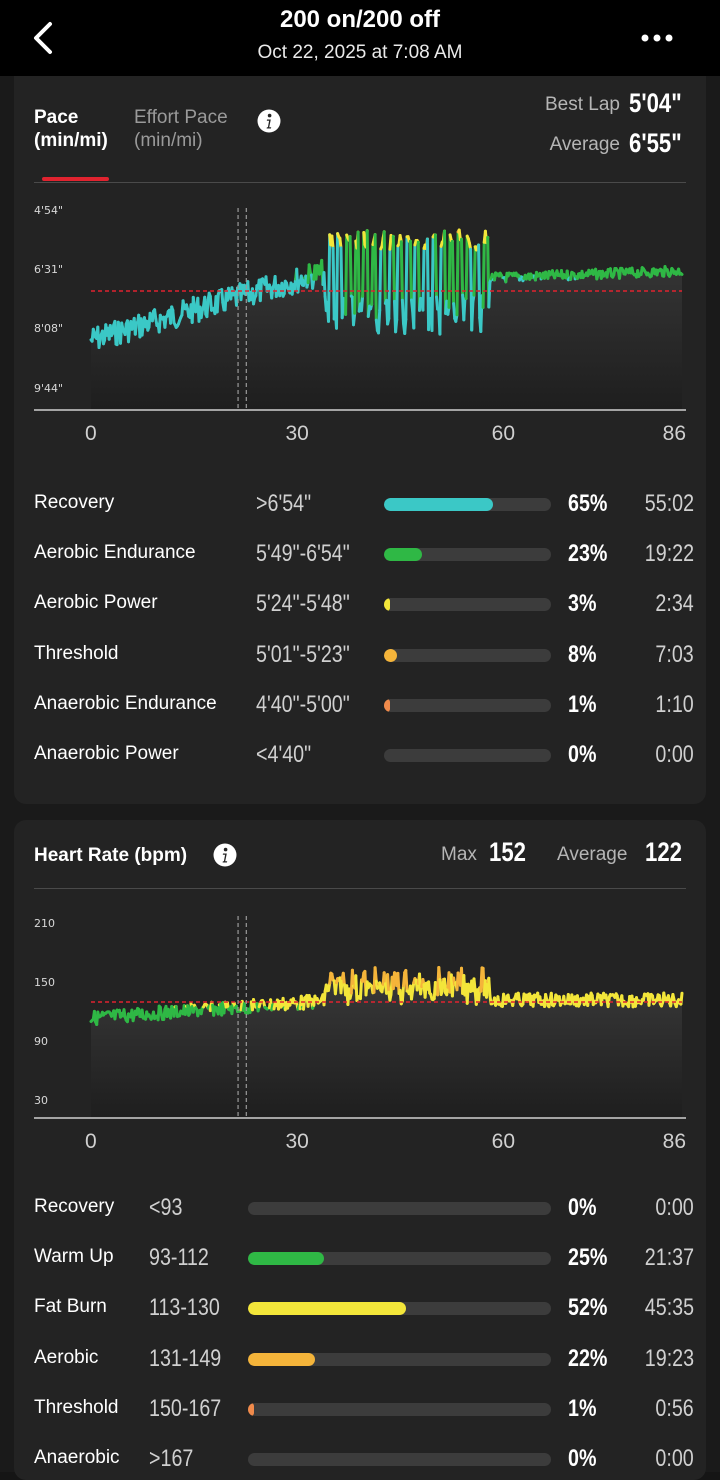 Image resolution: width=720 pixels, height=1480 pixels. I want to click on zone-range: <93, so click(165, 1208).